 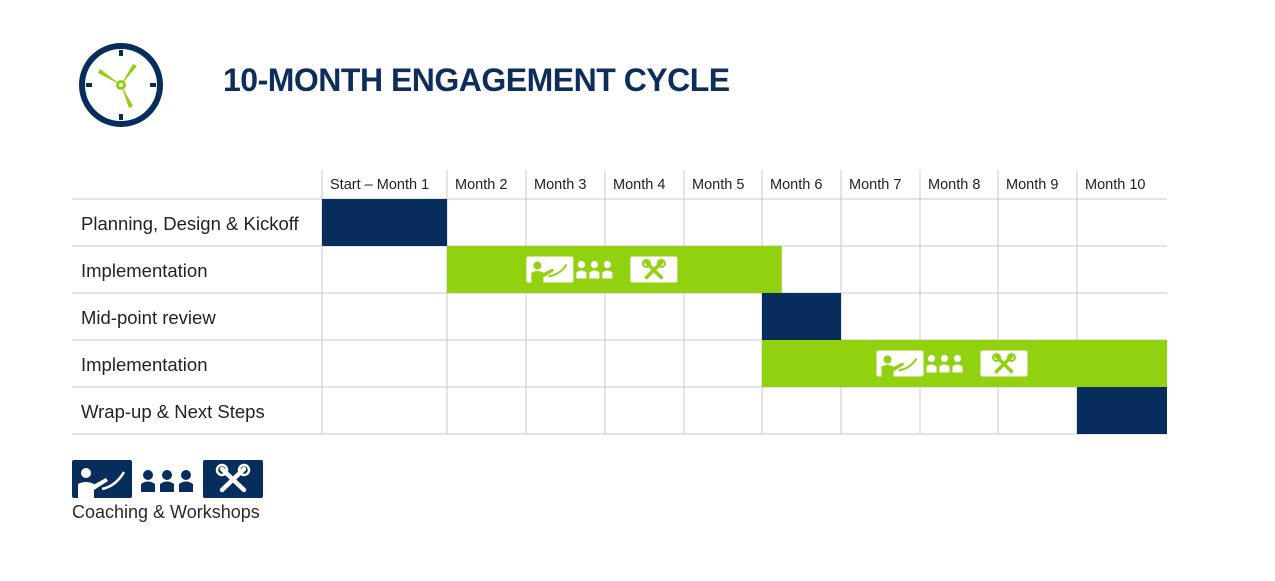 I want to click on column-header: Month 9, so click(x=1032, y=185).